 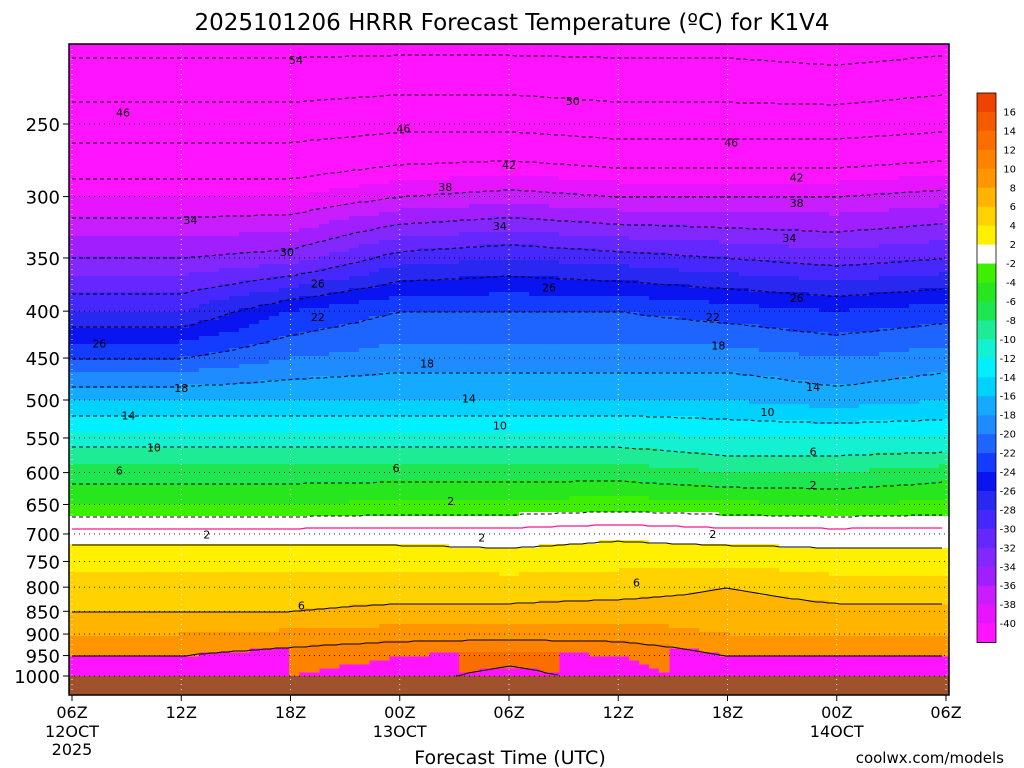 I want to click on y-tick-label: 950, so click(x=43, y=657).